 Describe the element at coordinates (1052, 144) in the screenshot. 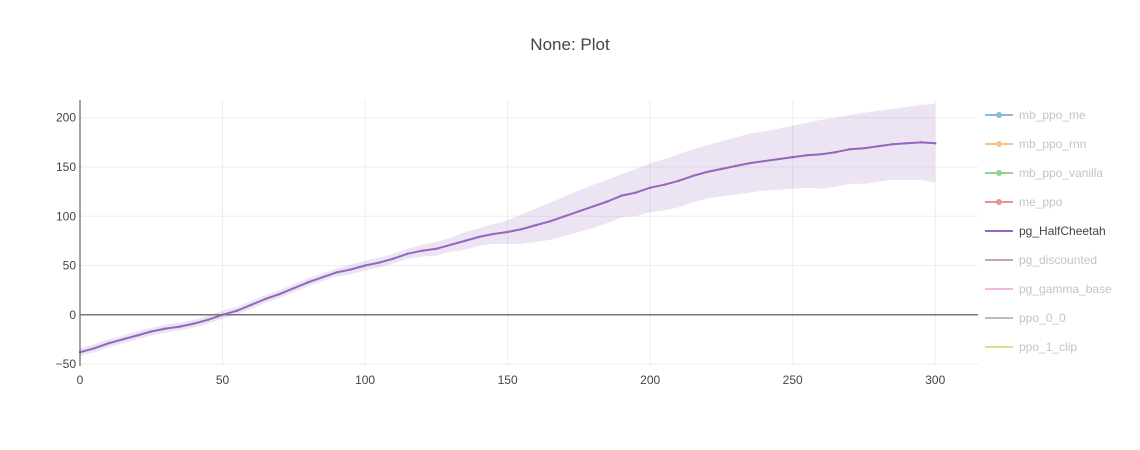

I see `legend-label: mb_ppo_rnn` at that location.